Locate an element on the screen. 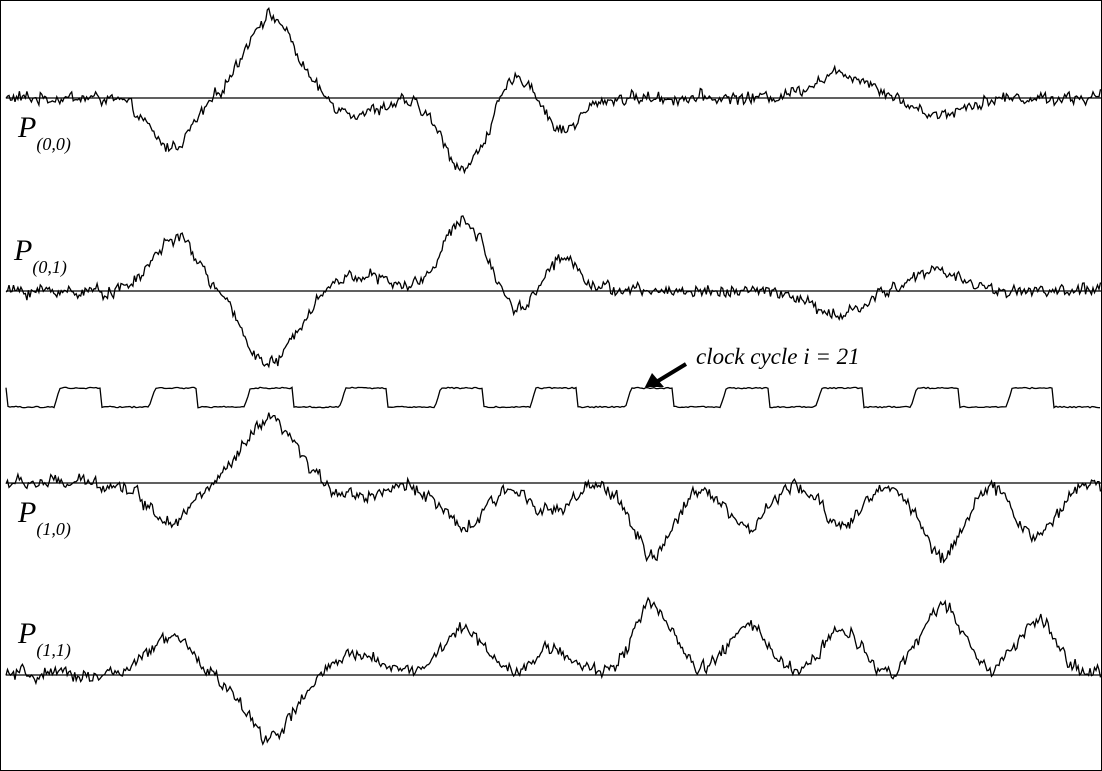 The width and height of the screenshot is (1102, 771). annotation-arrow-shaft is located at coordinates (672, 372).